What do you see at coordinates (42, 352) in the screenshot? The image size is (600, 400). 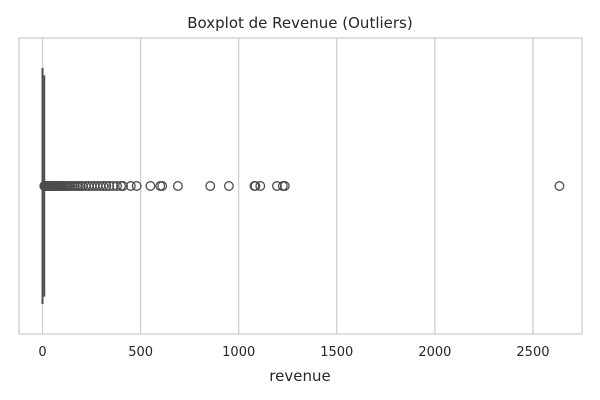 I see `x-tick-label-0: 0` at bounding box center [42, 352].